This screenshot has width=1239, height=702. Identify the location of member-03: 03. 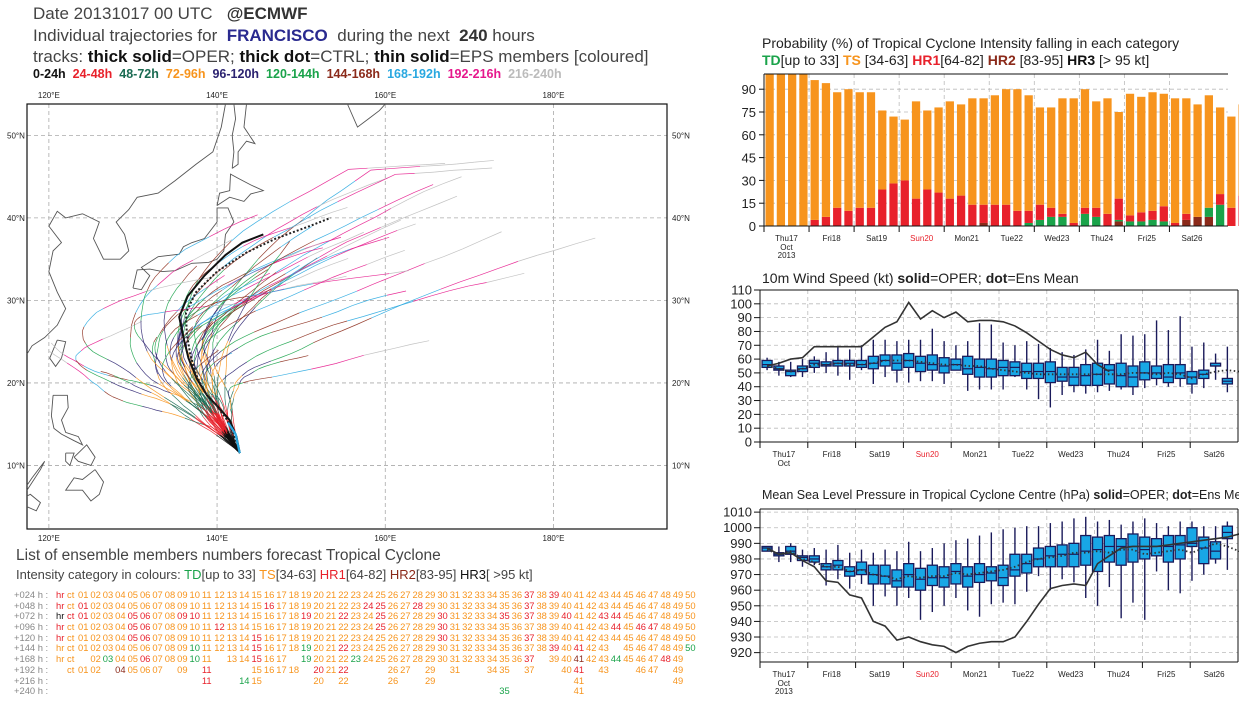
(108, 616).